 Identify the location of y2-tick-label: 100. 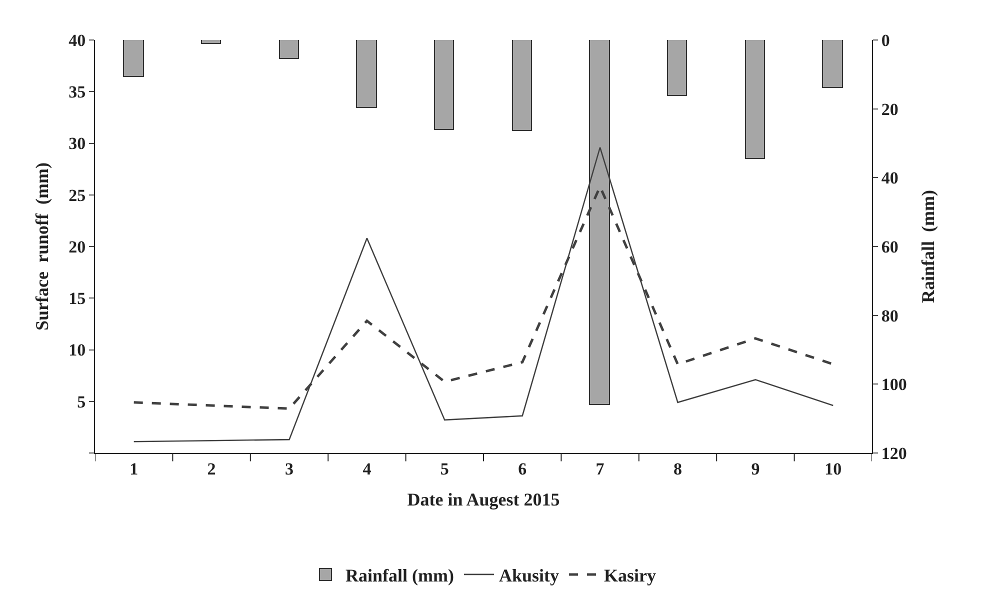
(894, 384).